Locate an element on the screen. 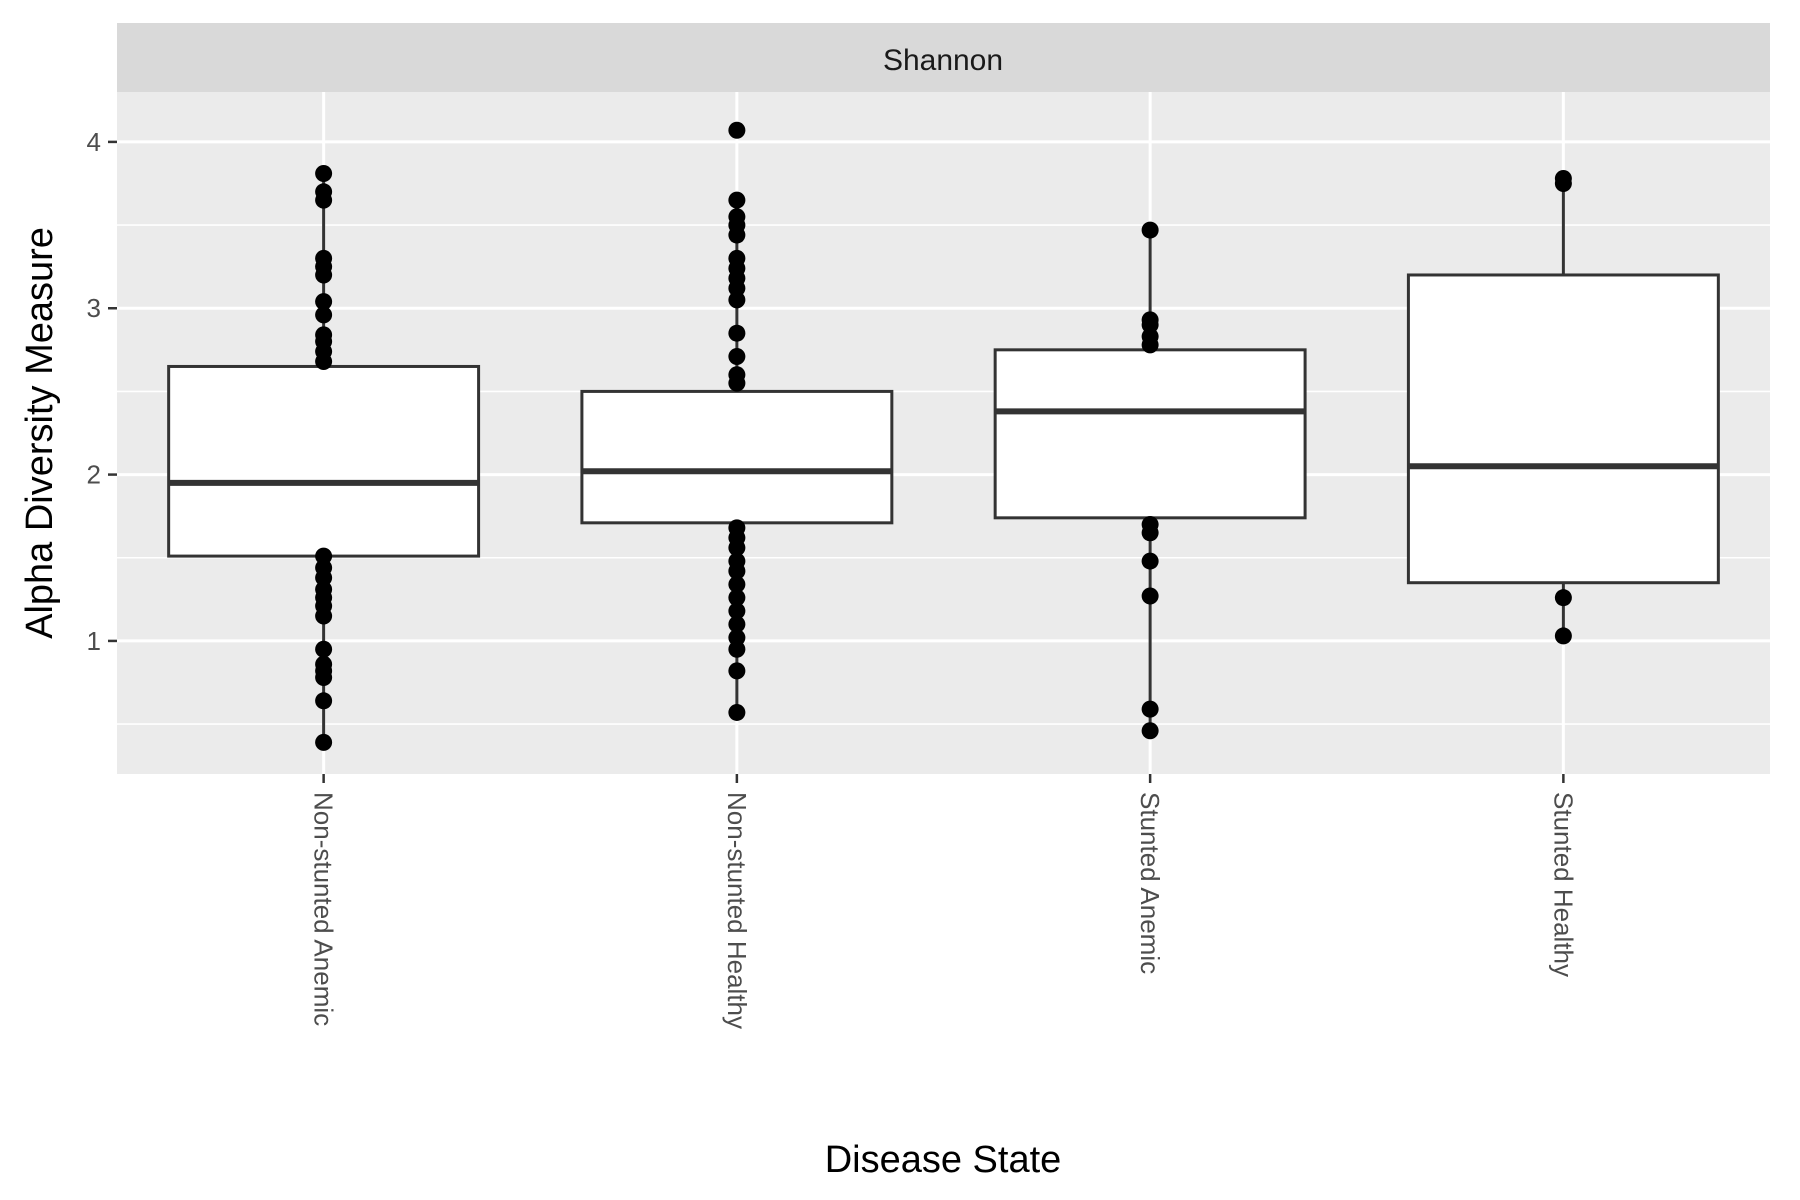  y-tick-label: 3 is located at coordinates (94, 308).